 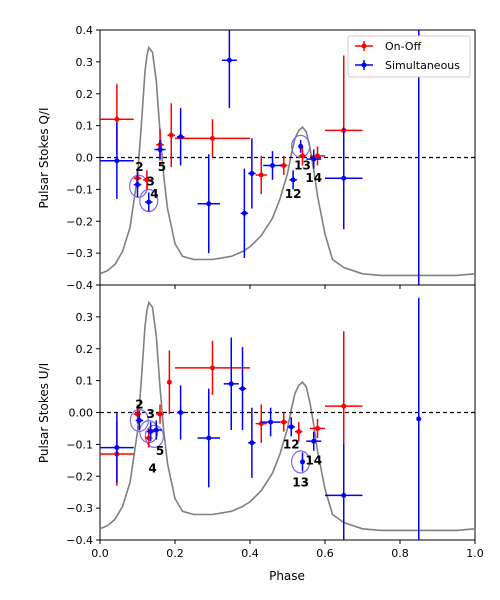 I want to click on legend-label-on-off: On-Off, so click(x=403, y=46).